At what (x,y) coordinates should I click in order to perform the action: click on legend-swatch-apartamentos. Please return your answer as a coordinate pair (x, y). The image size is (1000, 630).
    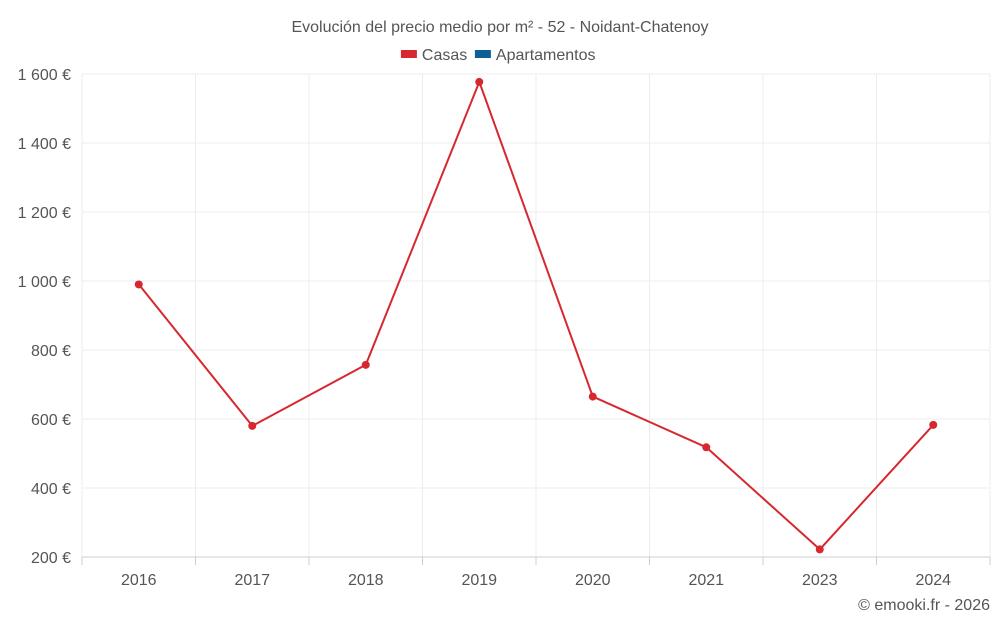
    Looking at the image, I should click on (482, 54).